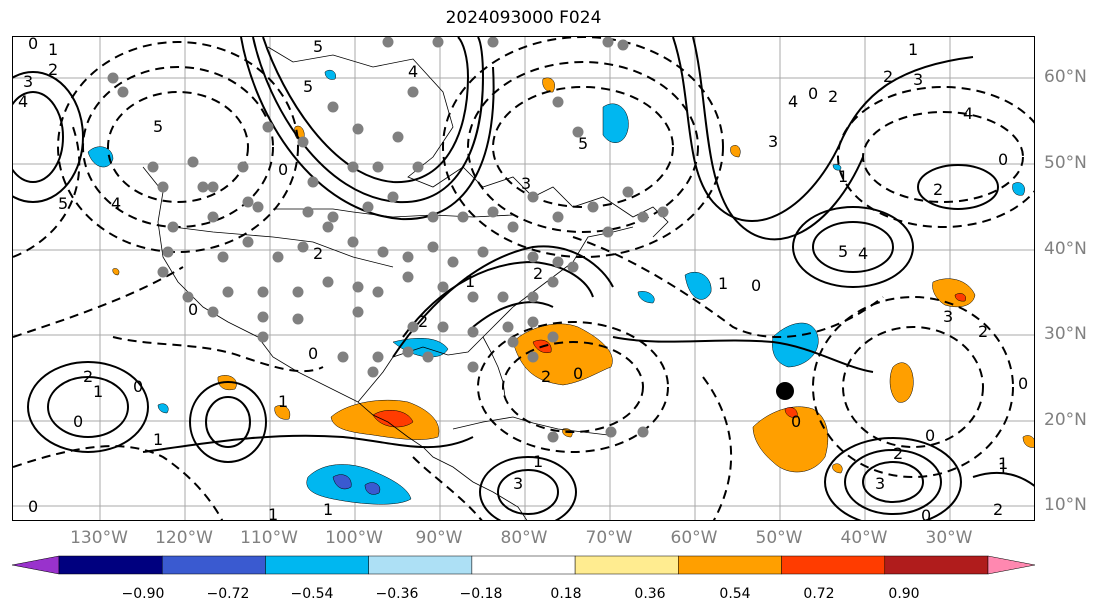  Describe the element at coordinates (1065, 505) in the screenshot. I see `lat-label: 10°N` at that location.